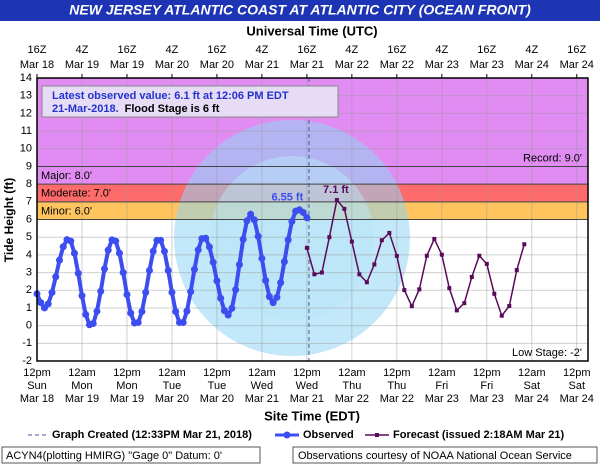 The height and width of the screenshot is (465, 600). What do you see at coordinates (85, 109) in the screenshot?
I see `latest-date: 21-Mar-2018.` at bounding box center [85, 109].